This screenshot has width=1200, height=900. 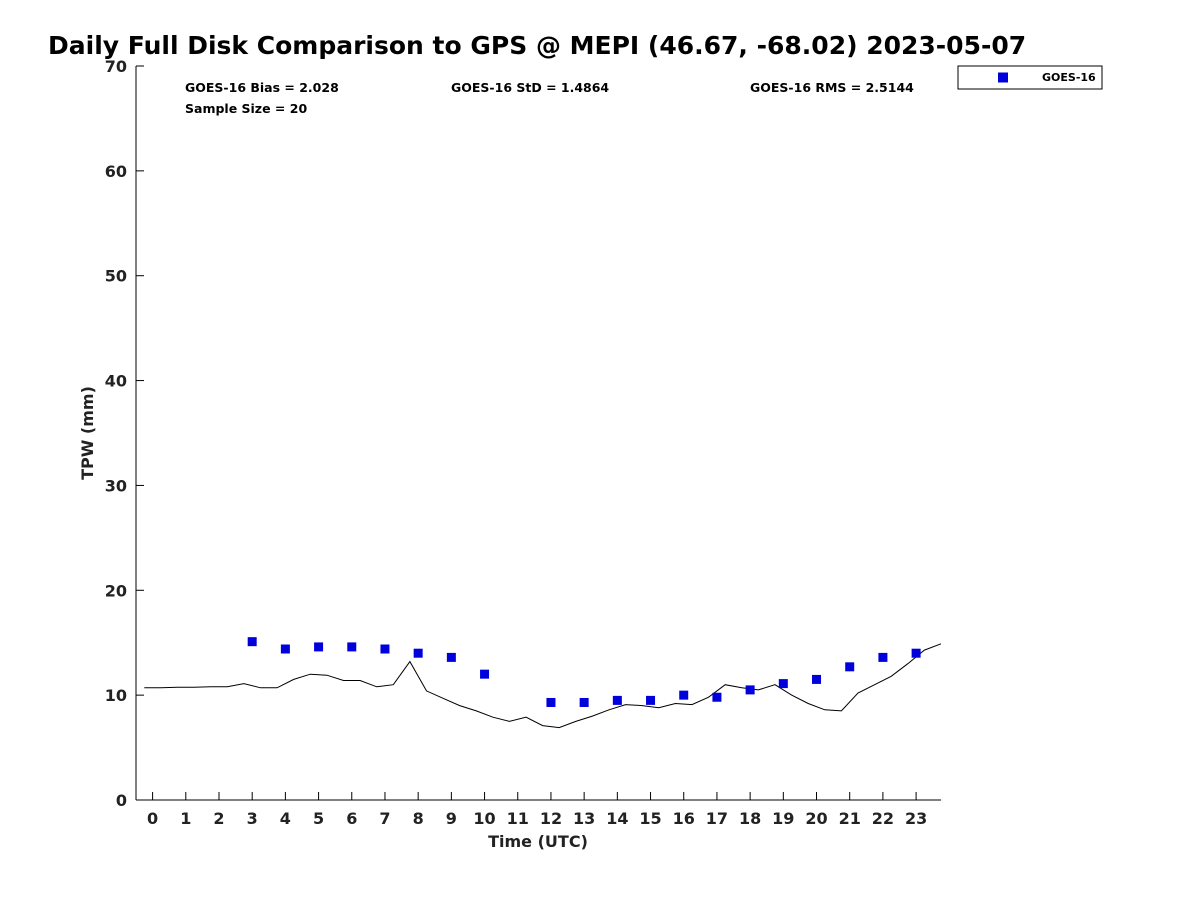 I want to click on y-tick-label: 20, so click(x=116, y=590).